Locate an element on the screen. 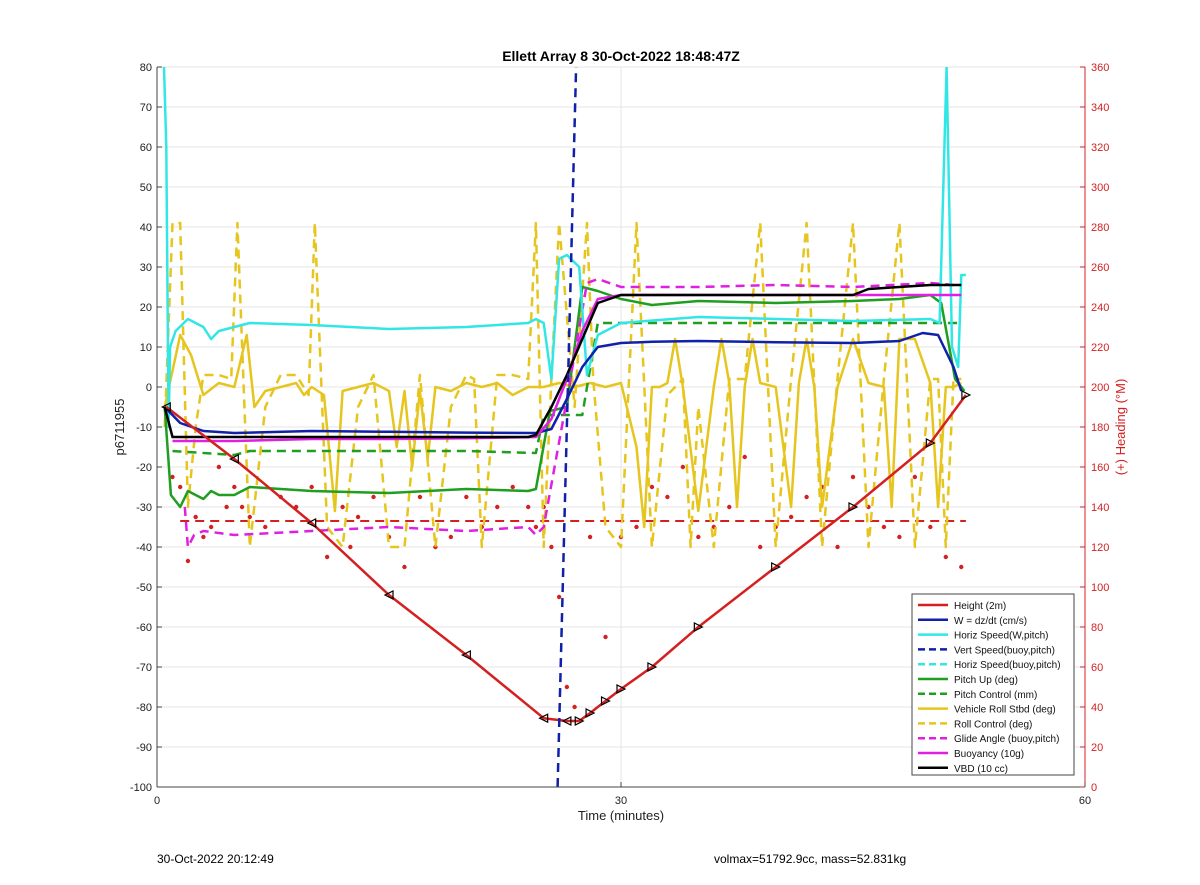  y-right-tick-label: 320 is located at coordinates (1100, 148).